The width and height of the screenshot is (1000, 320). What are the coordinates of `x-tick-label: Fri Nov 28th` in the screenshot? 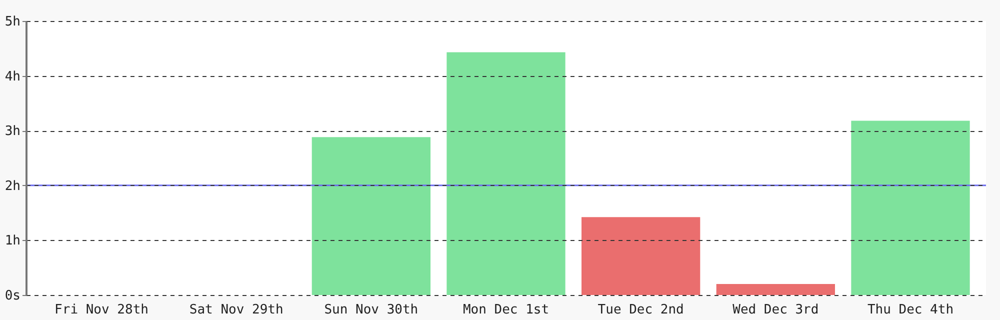 It's located at (101, 310).